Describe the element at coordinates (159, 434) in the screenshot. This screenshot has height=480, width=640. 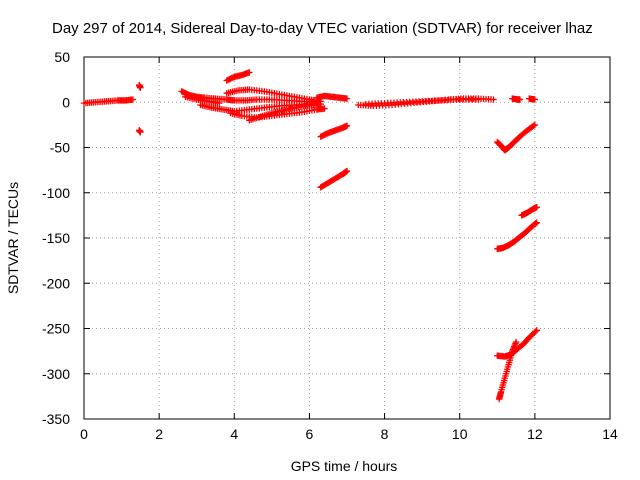
I see `x-tick-label: 2` at that location.